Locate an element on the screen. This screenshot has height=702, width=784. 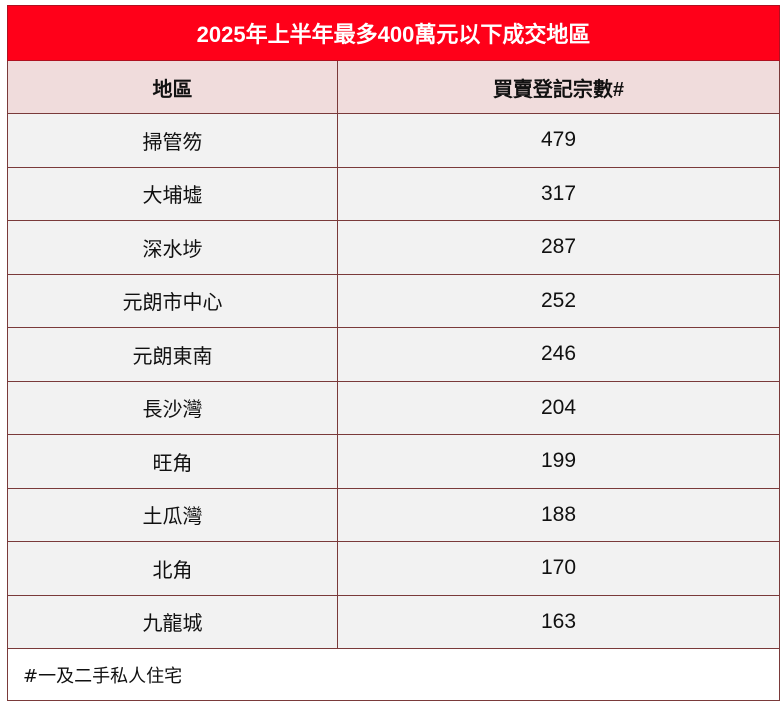
count-cell: 188 is located at coordinates (558, 514).